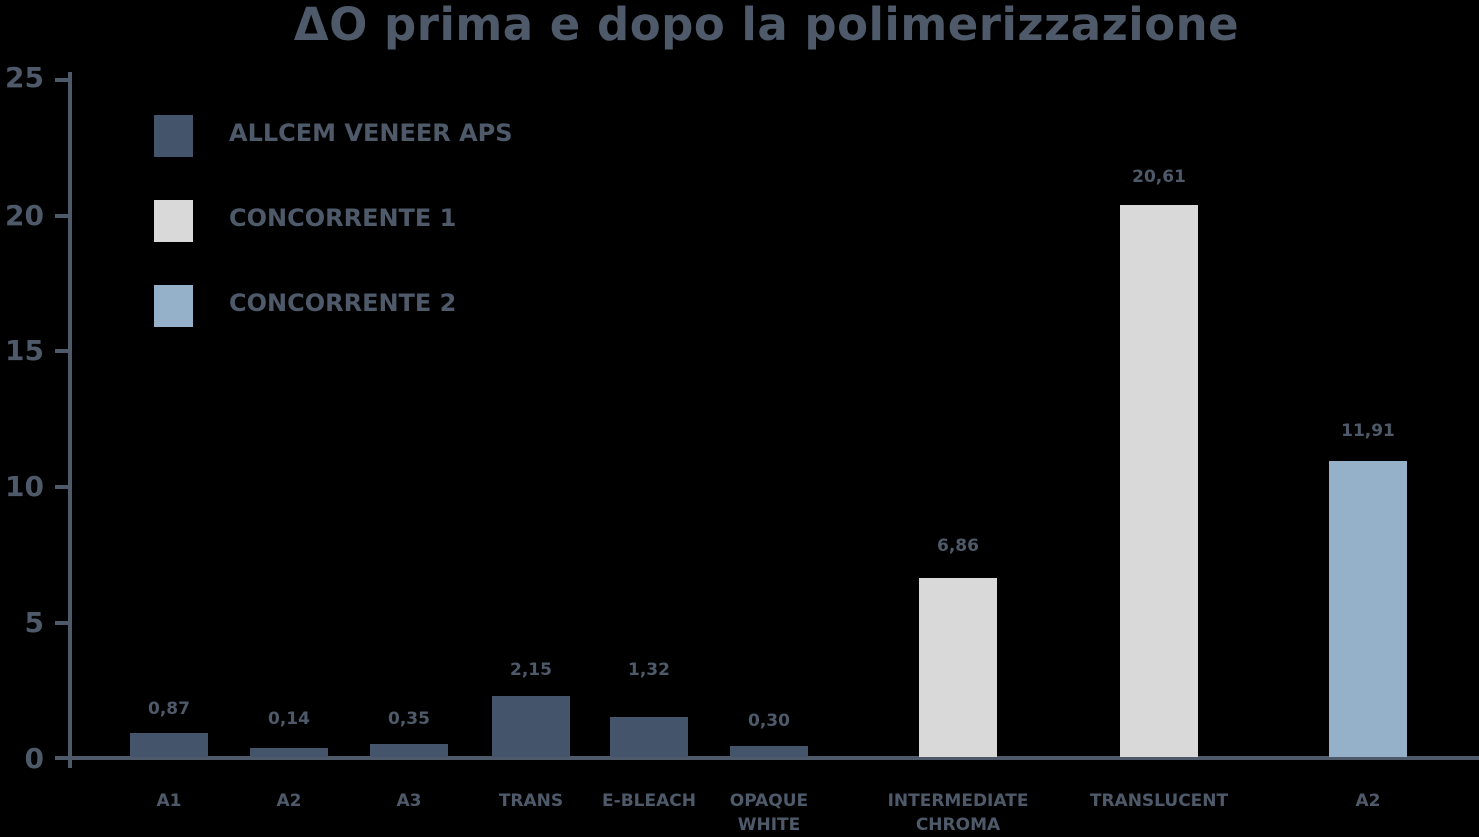 The image size is (1479, 837). I want to click on x-label: INTERMEDIATE CHROMA, so click(958, 813).